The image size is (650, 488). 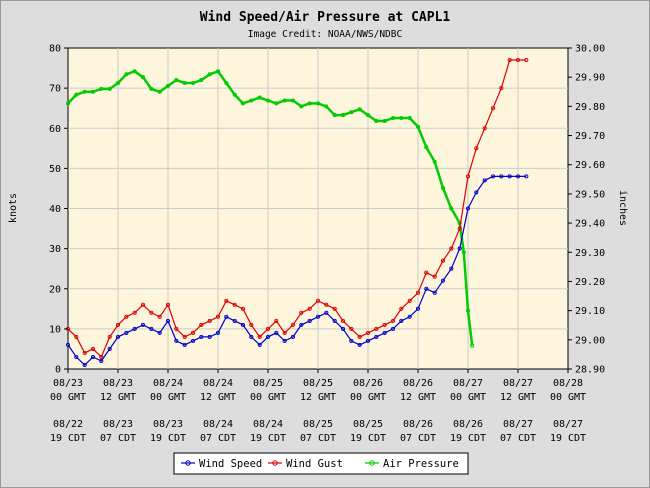 What do you see at coordinates (590, 165) in the screenshot?
I see `y2-tick-label: 29.60` at bounding box center [590, 165].